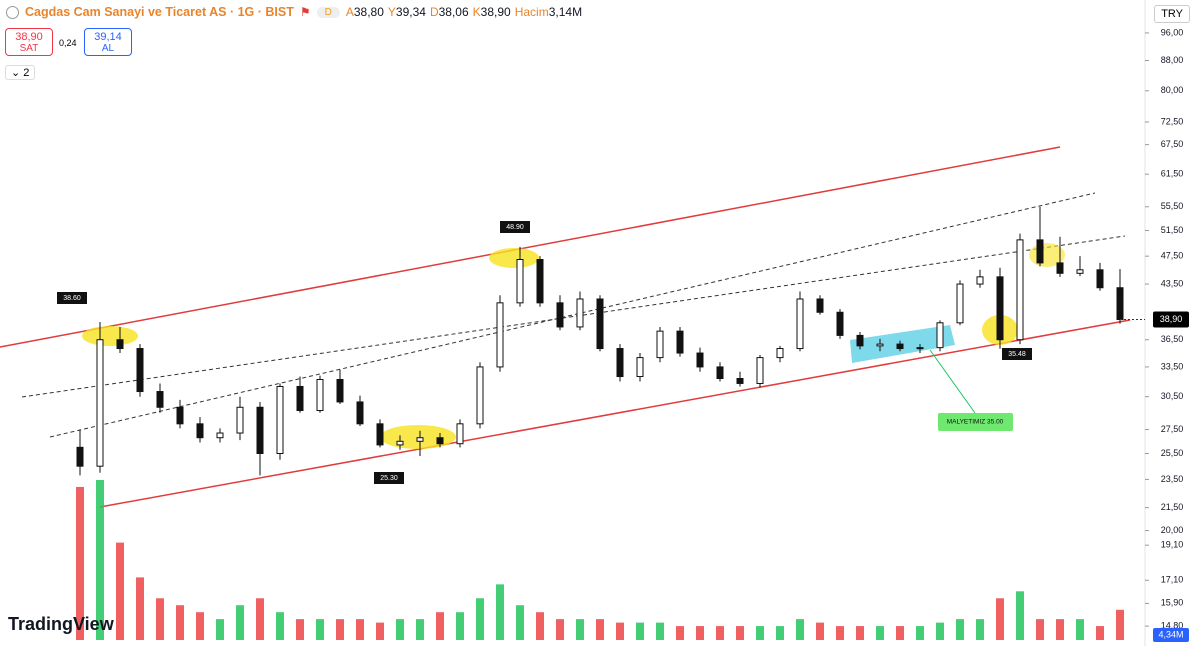  What do you see at coordinates (1172, 121) in the screenshot?
I see `y-tick-label: 72,50` at bounding box center [1172, 121].